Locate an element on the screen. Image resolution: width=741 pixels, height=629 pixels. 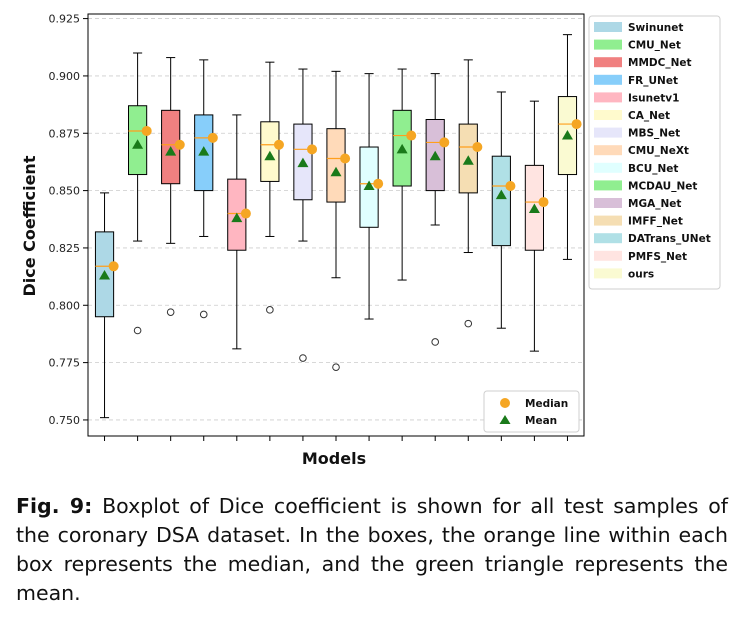
legend-label: ours is located at coordinates (641, 274).